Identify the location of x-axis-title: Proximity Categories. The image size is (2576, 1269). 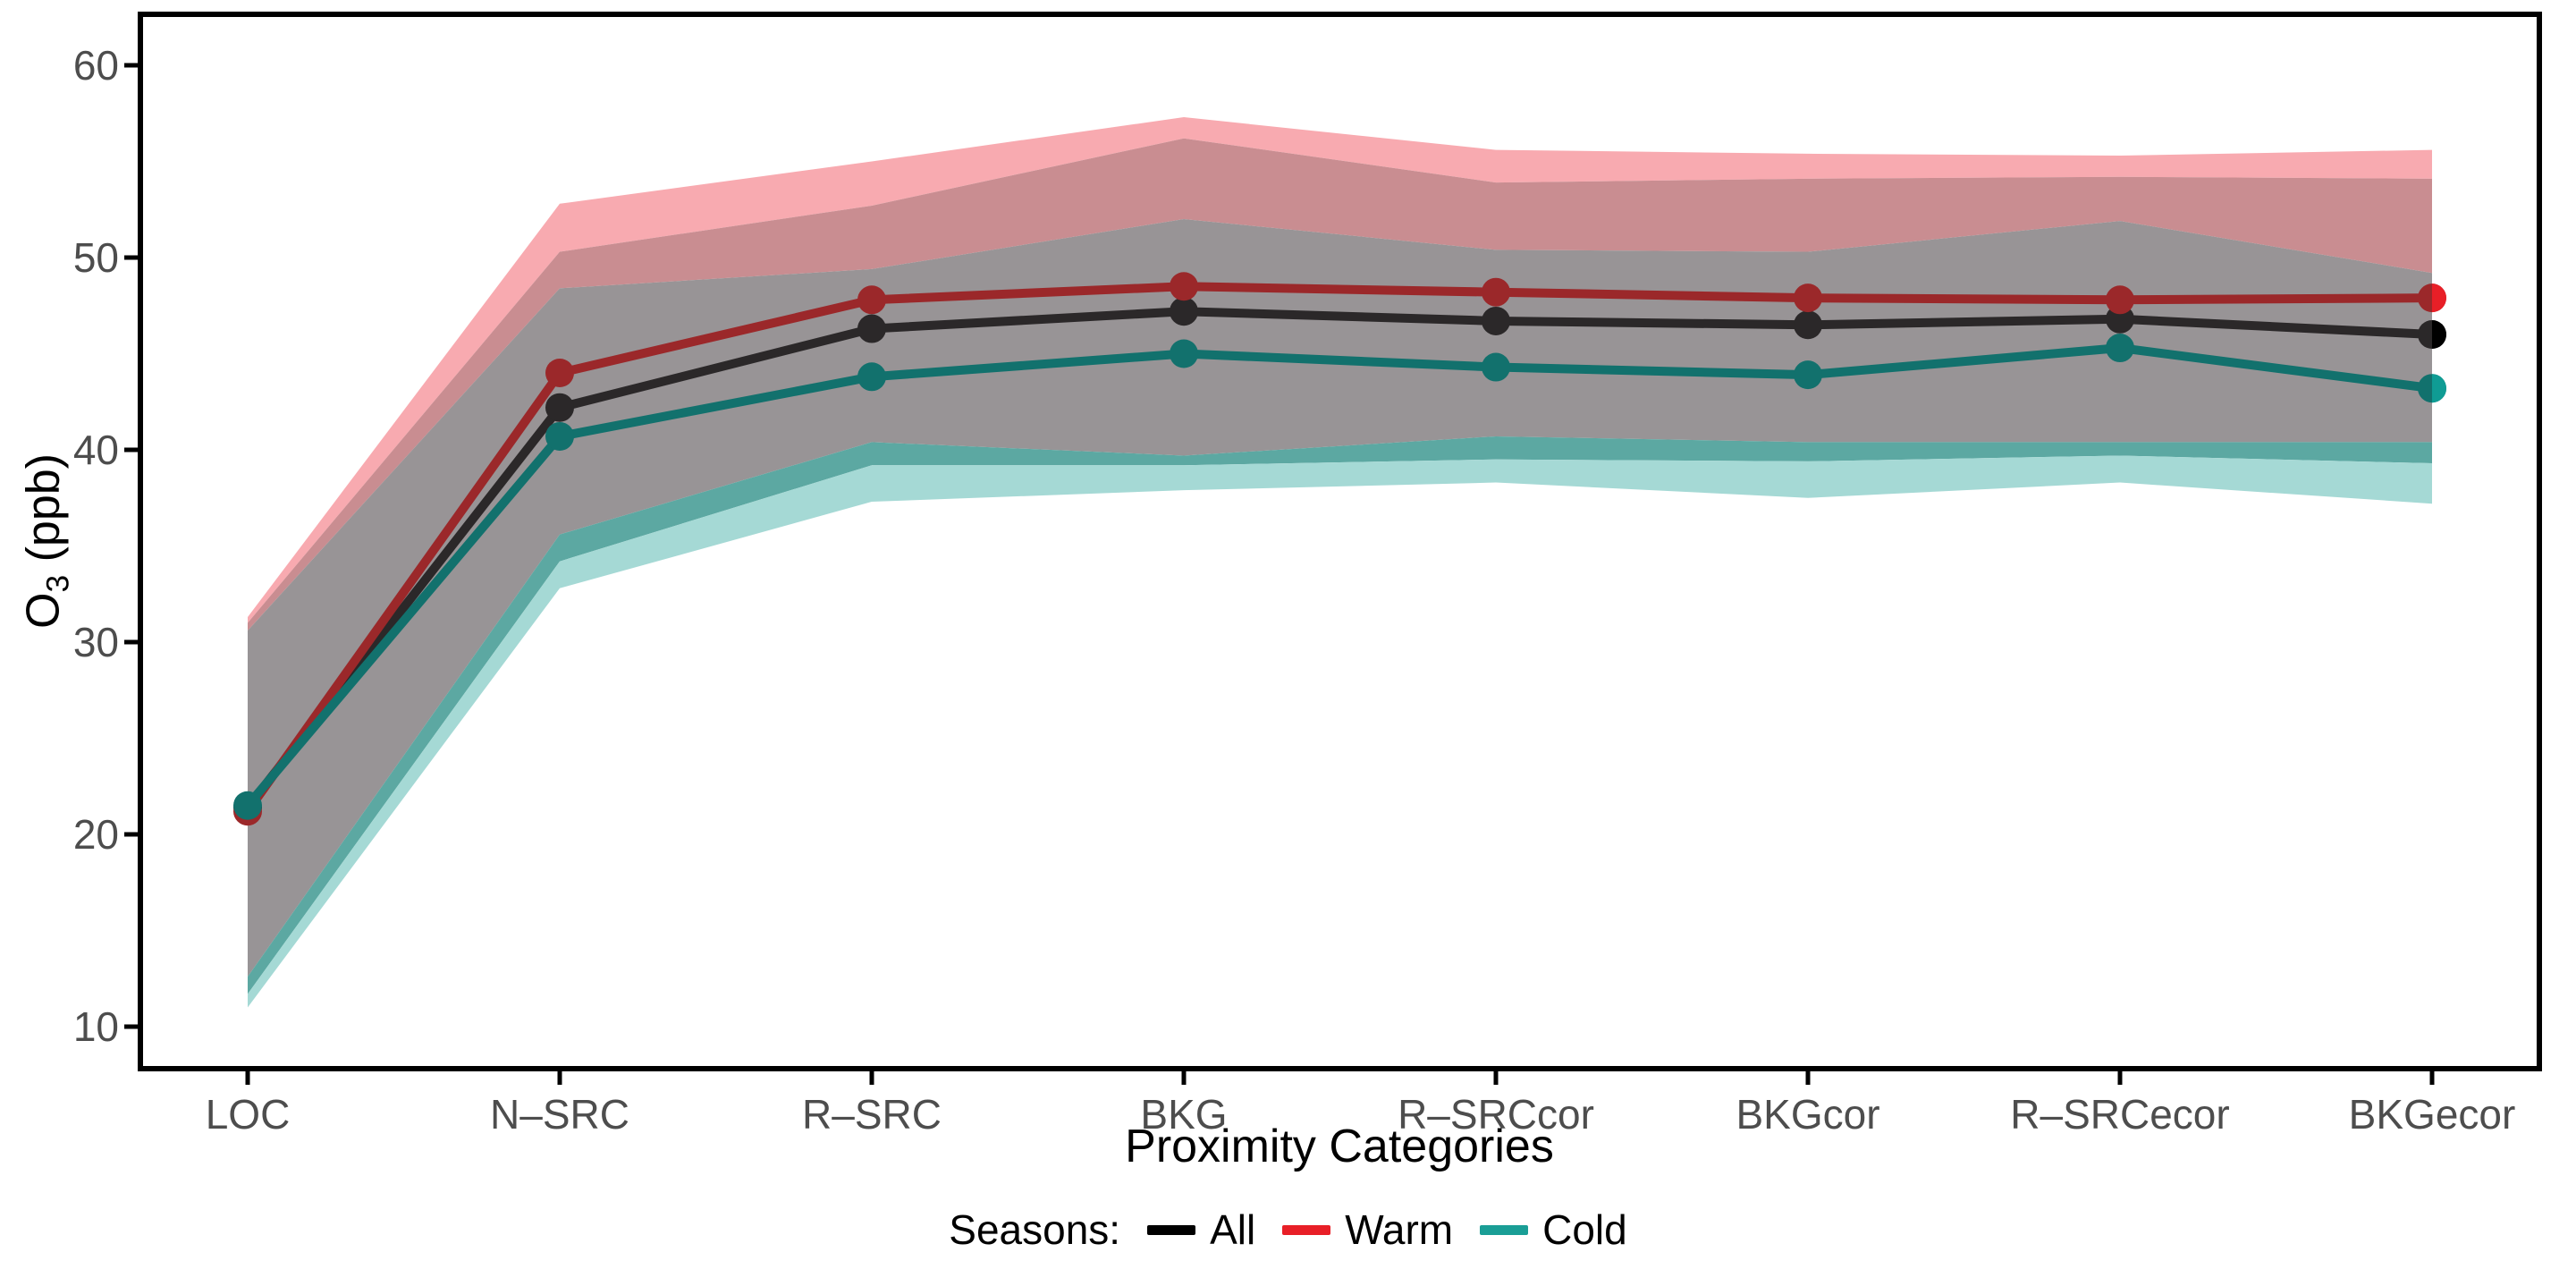
(1339, 1146).